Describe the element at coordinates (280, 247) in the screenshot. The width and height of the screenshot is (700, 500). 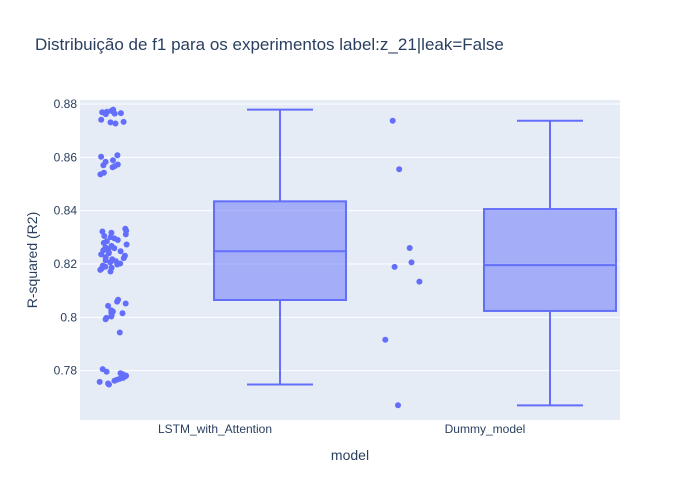
I see `box-LSTM_with_Attention` at that location.